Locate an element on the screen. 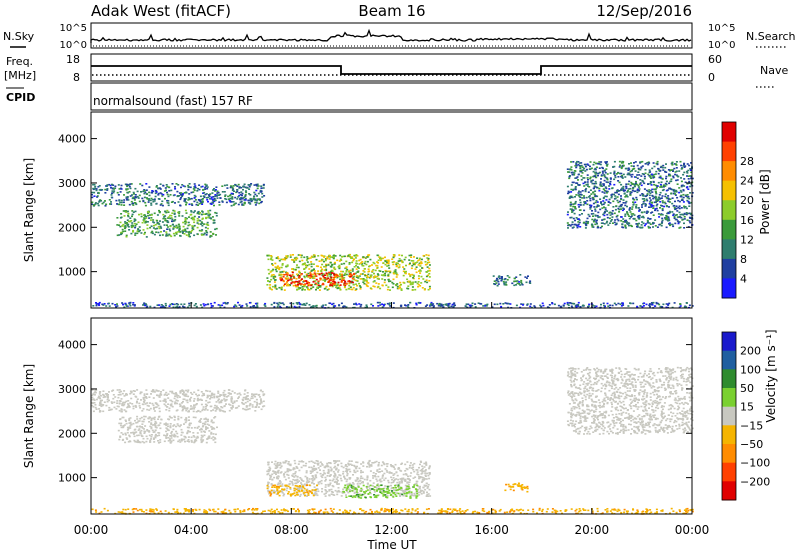 Image resolution: width=800 pixels, height=554 pixels. cpid-label: CPID is located at coordinates (20, 97).